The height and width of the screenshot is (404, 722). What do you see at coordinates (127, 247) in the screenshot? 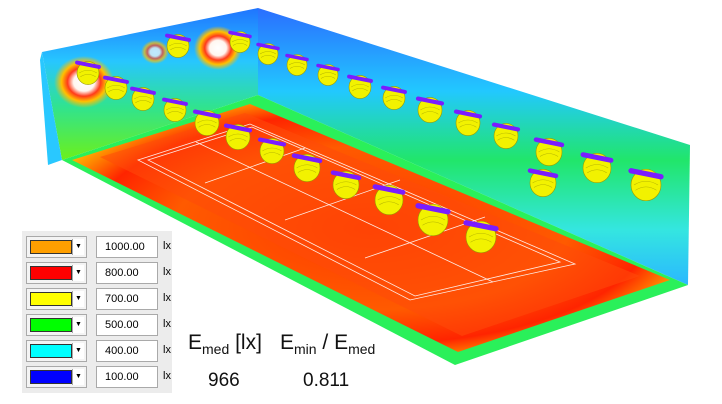
I see `threshold-input: 1000.00` at bounding box center [127, 247].